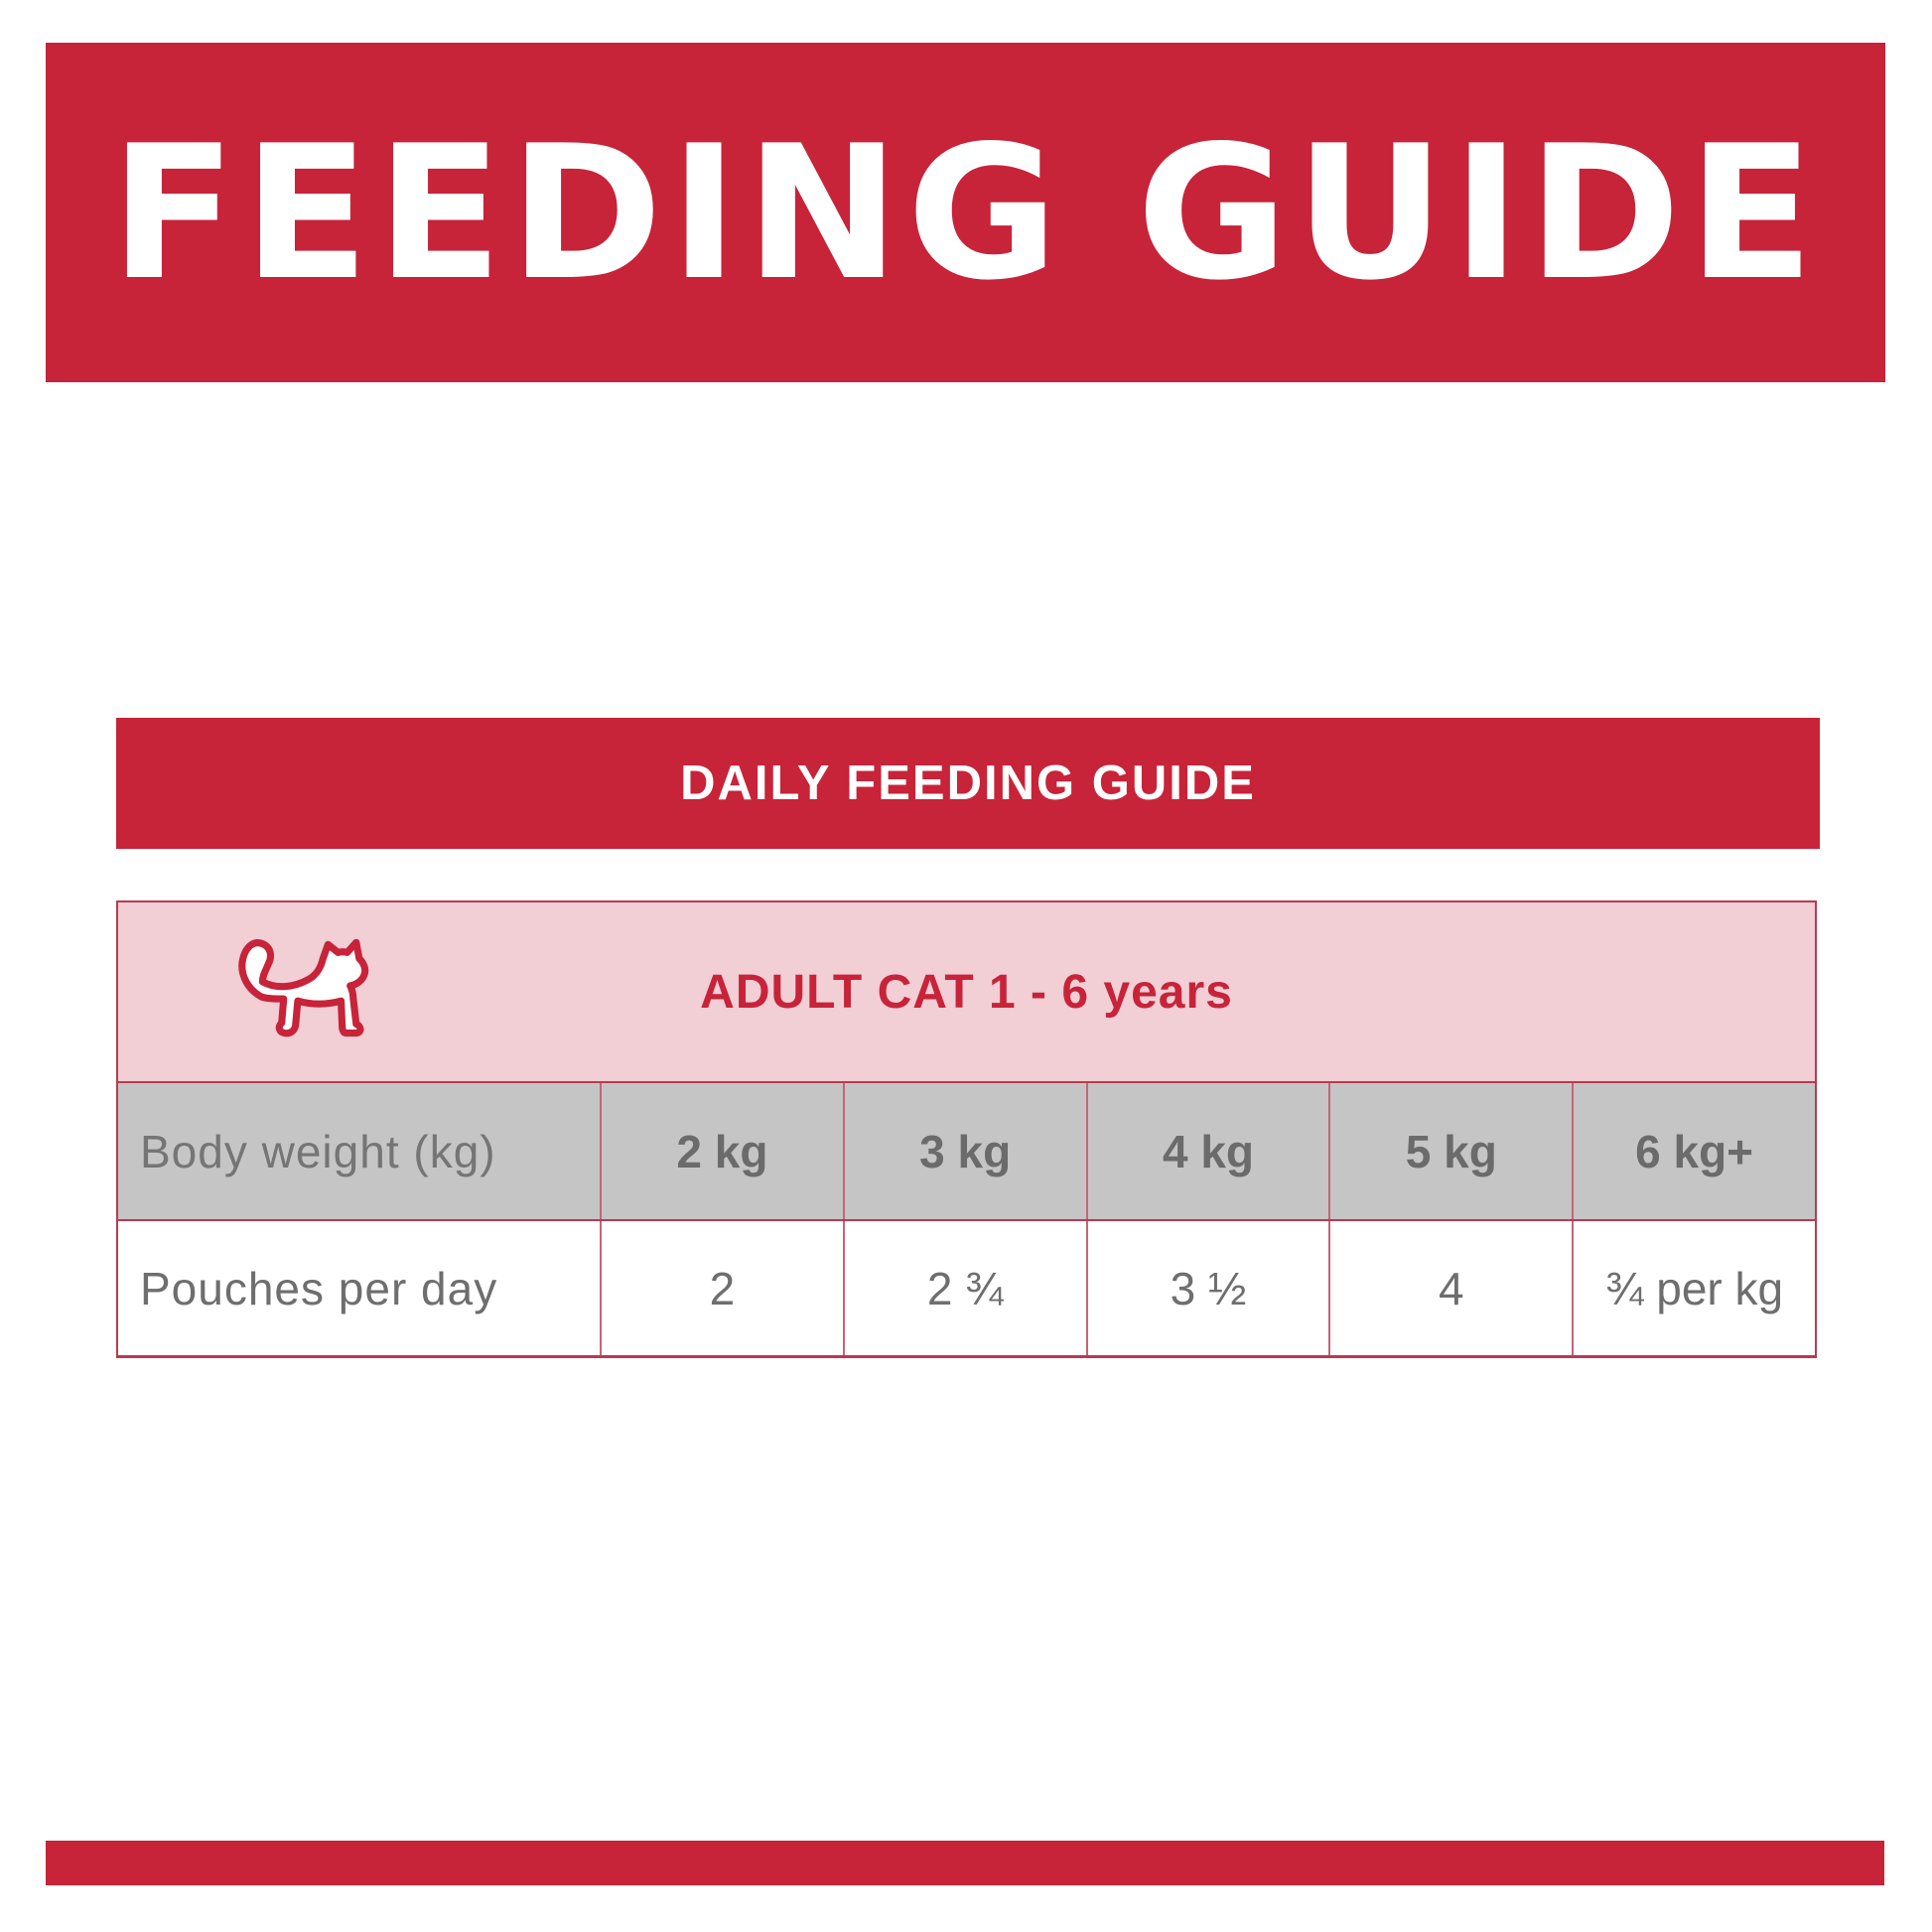  Describe the element at coordinates (722, 1288) in the screenshot. I see `pouches-2kg-value: 2` at that location.